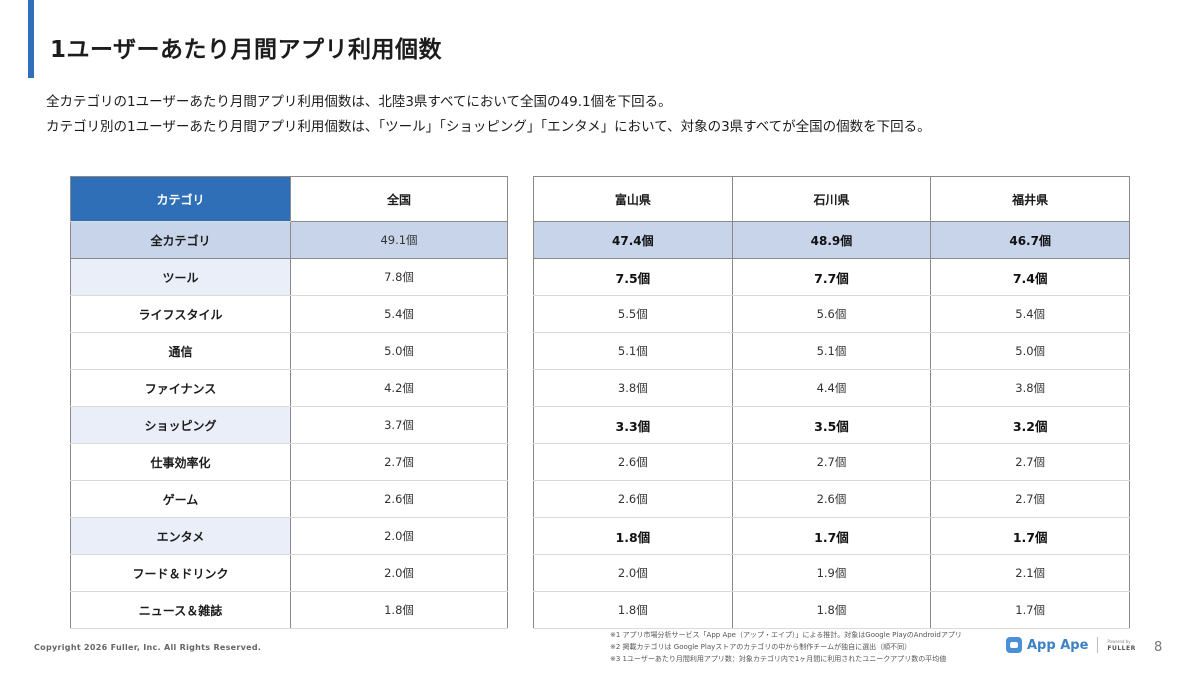  Describe the element at coordinates (1098, 645) in the screenshot. I see `logo-divider` at that location.